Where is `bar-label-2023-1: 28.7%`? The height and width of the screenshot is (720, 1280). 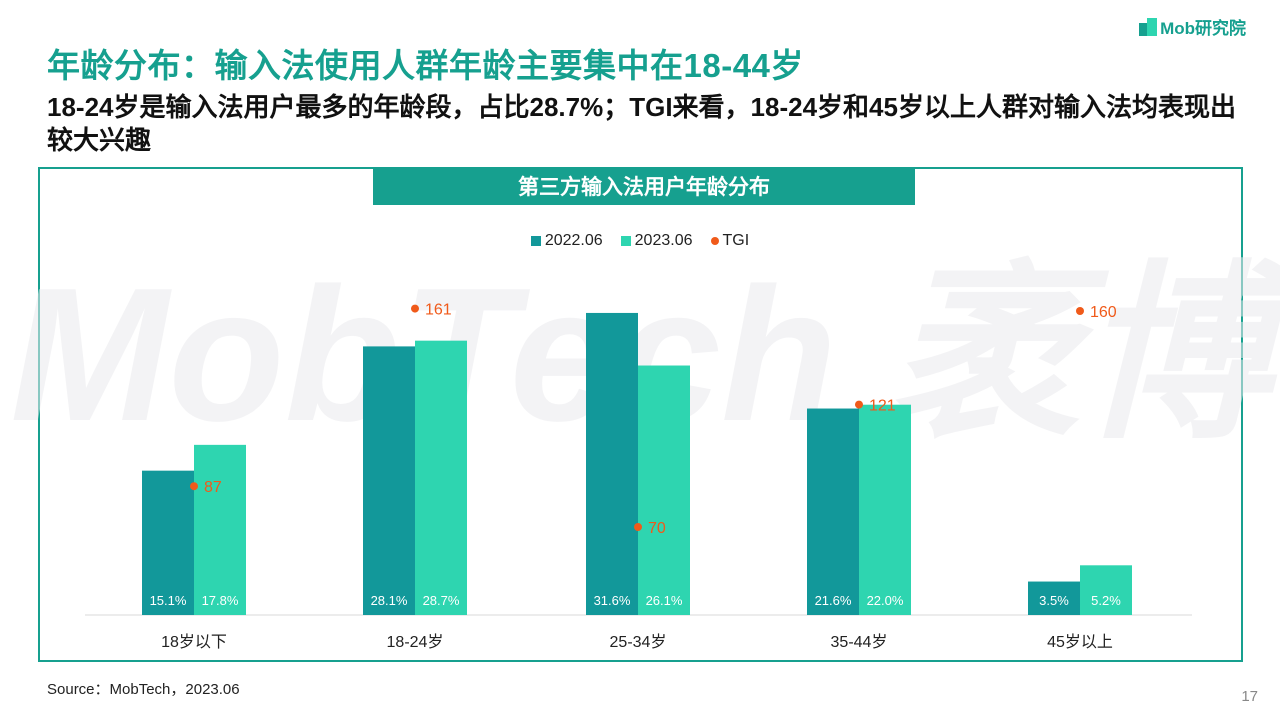 bar-label-2023-1: 28.7% is located at coordinates (441, 600).